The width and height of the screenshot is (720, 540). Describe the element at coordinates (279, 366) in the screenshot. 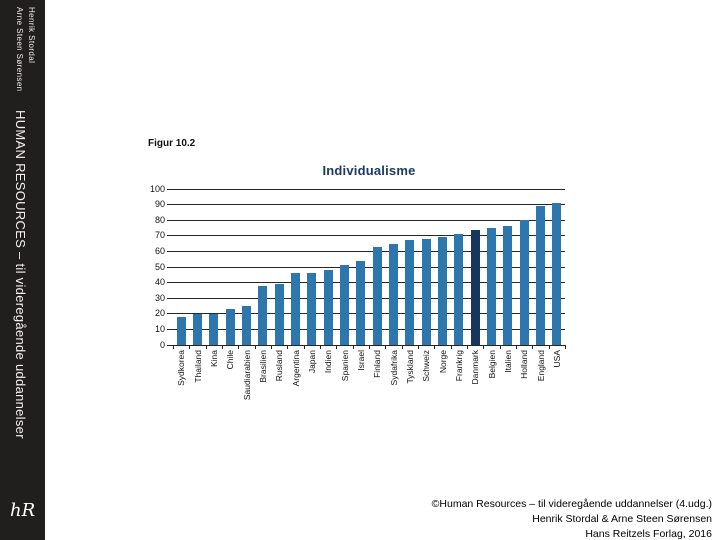

I see `x-axis-label: Rusland` at that location.